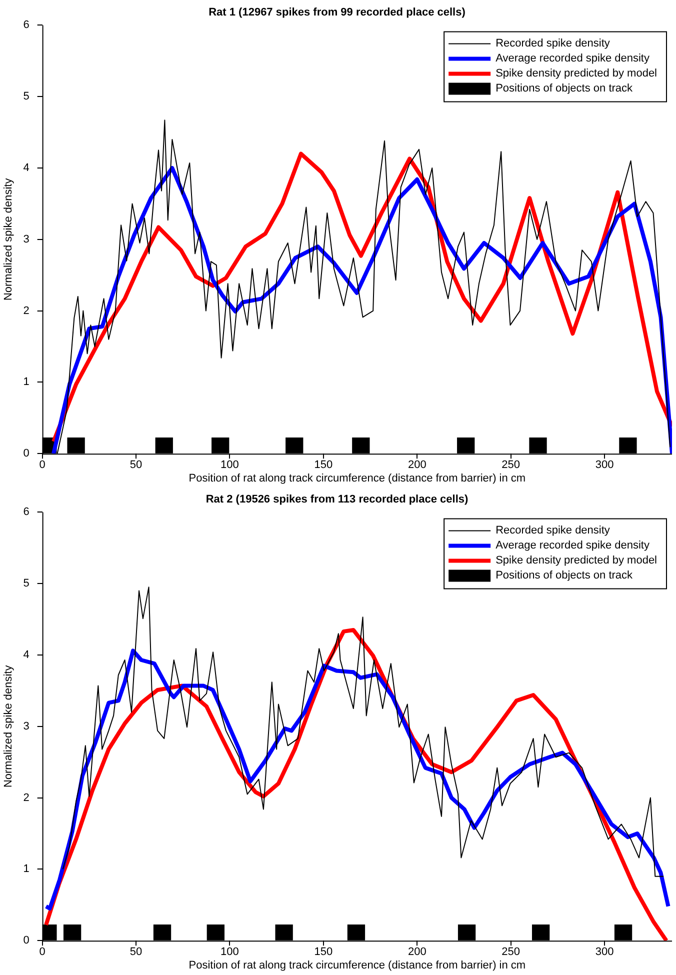 This screenshot has height=975, width=676. I want to click on chart-title: Rat 2 (19526 spikes from 113 recorded place cells), so click(337, 500).